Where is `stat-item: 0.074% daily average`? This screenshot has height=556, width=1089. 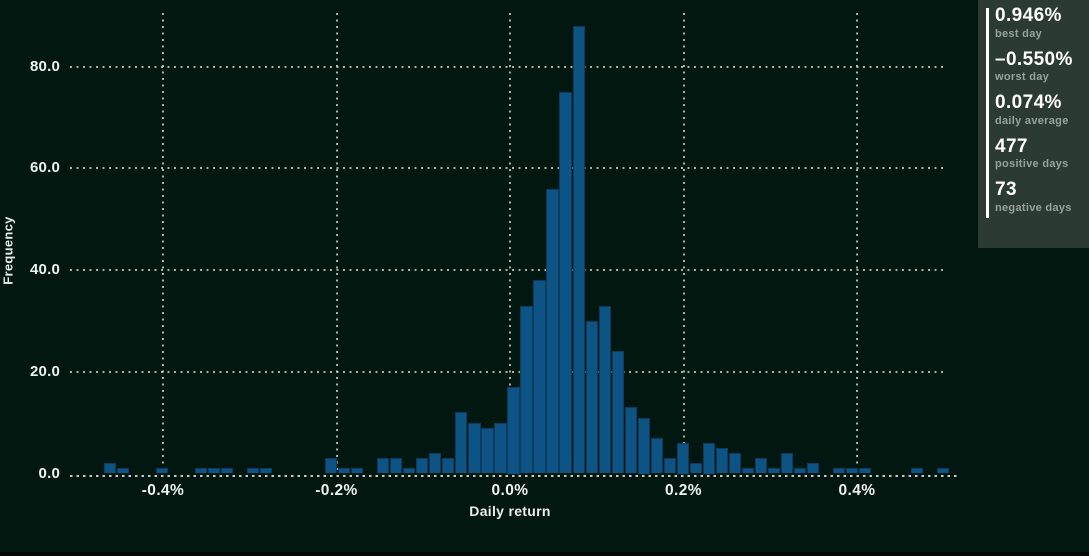 stat-item: 0.074% daily average is located at coordinates (1041, 110).